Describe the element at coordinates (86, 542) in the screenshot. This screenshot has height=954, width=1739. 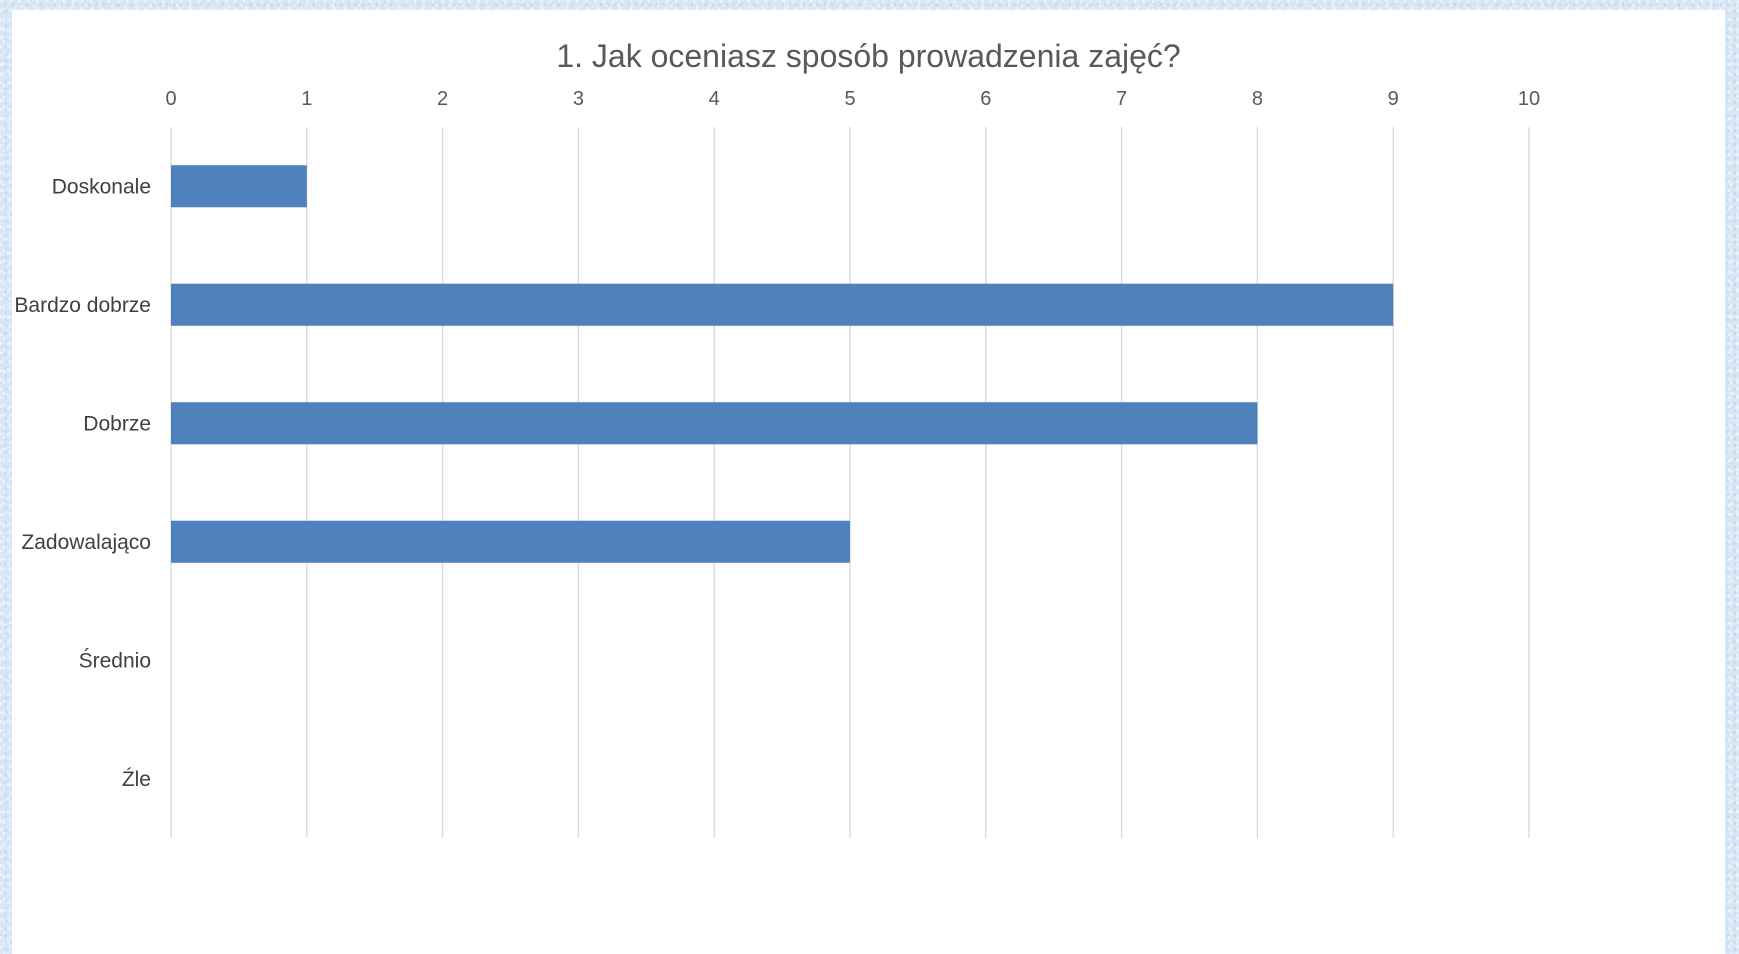
I see `category-label: Zadowalająco` at that location.